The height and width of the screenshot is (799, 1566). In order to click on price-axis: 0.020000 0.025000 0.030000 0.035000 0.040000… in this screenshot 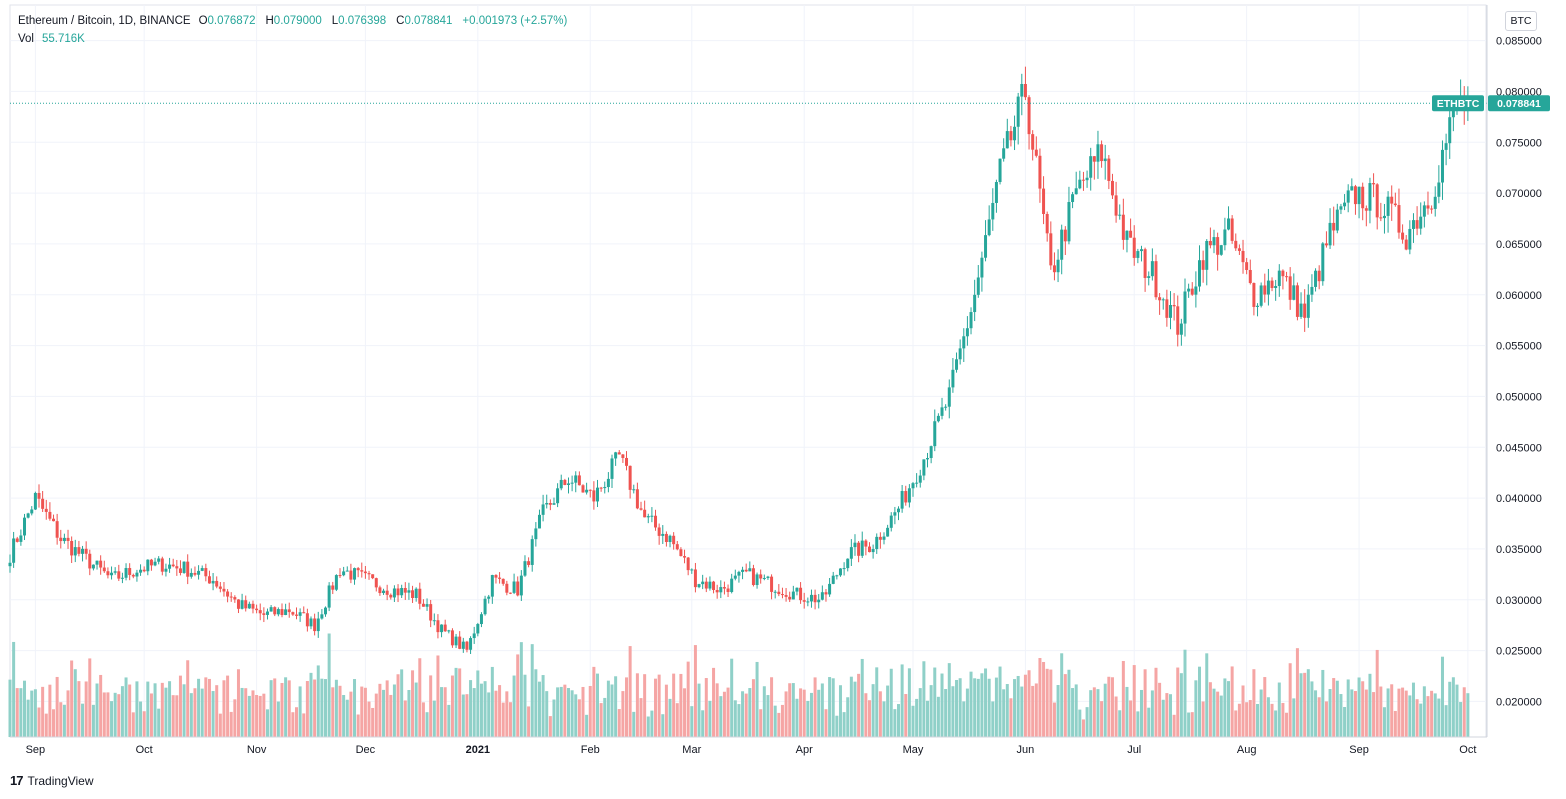, I will do `click(1514, 371)`.